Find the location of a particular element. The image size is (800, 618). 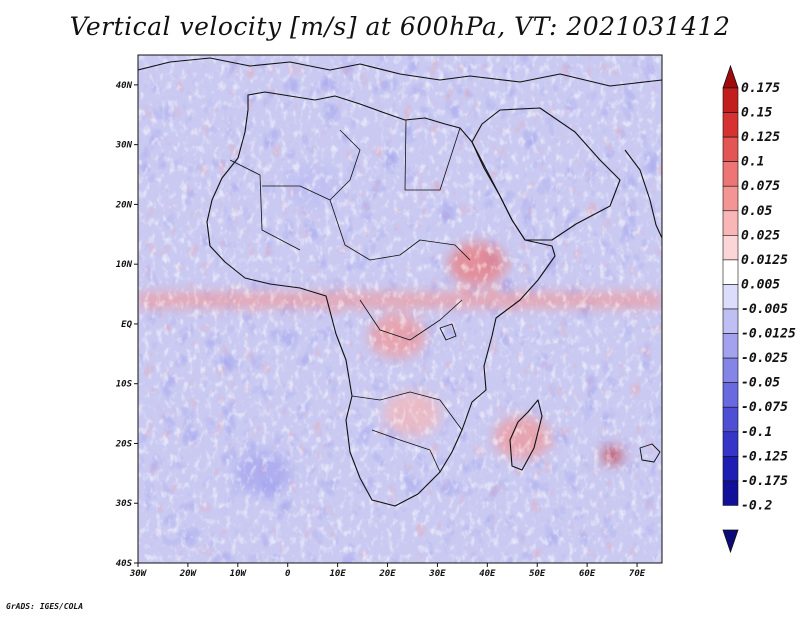

colorbar-label: -0.05 is located at coordinates (760, 383).